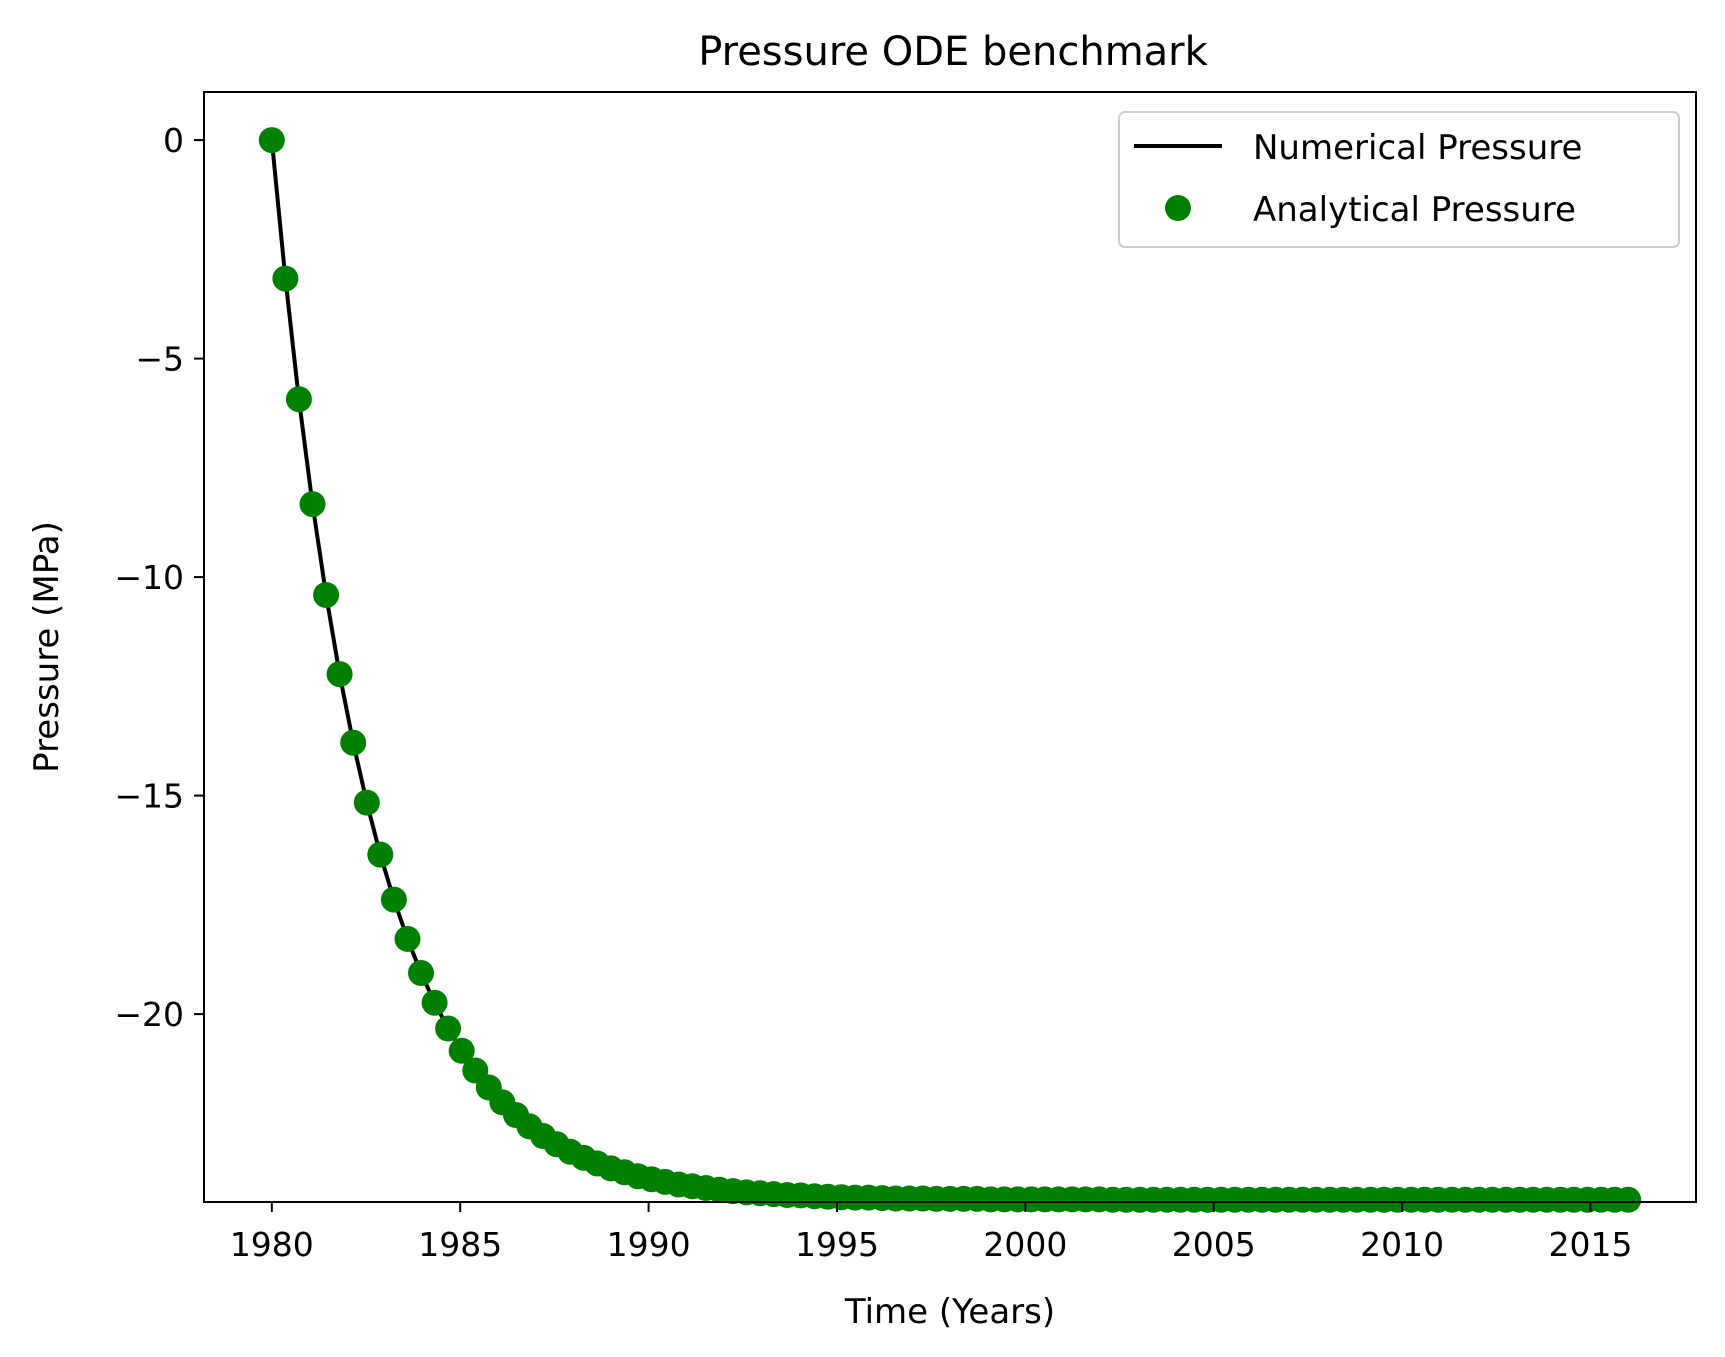 The width and height of the screenshot is (1725, 1357). Describe the element at coordinates (149, 577) in the screenshot. I see `y-tick-label: −10` at that location.